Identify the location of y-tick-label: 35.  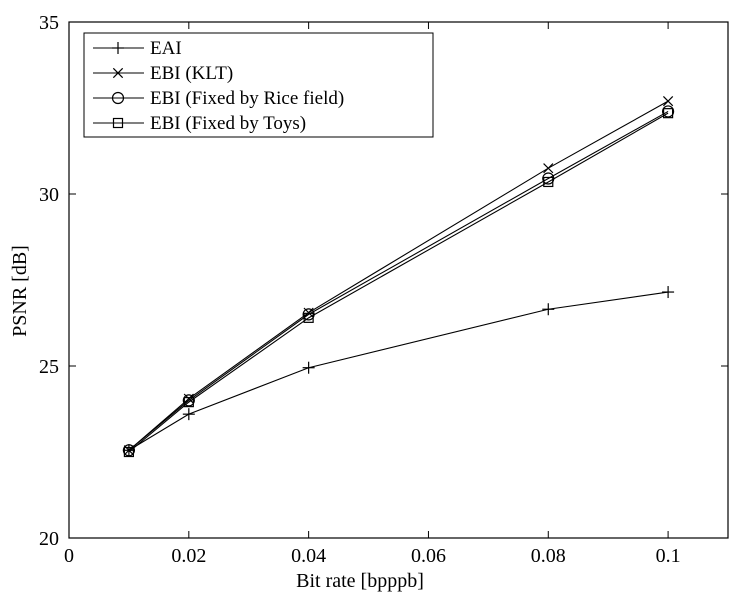
(49, 23).